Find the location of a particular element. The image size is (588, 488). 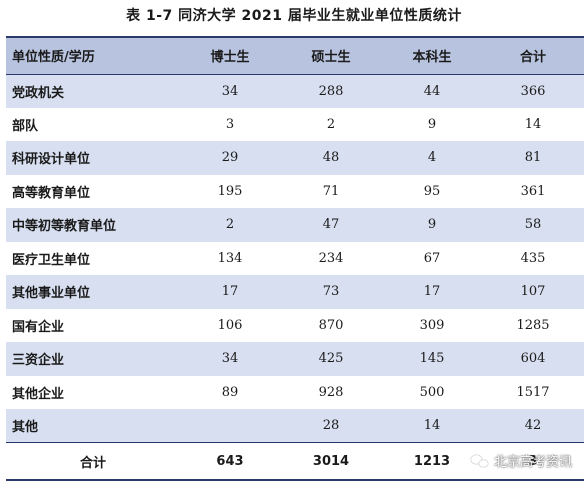

table-row: 其他 28 14 42 is located at coordinates (295, 426).